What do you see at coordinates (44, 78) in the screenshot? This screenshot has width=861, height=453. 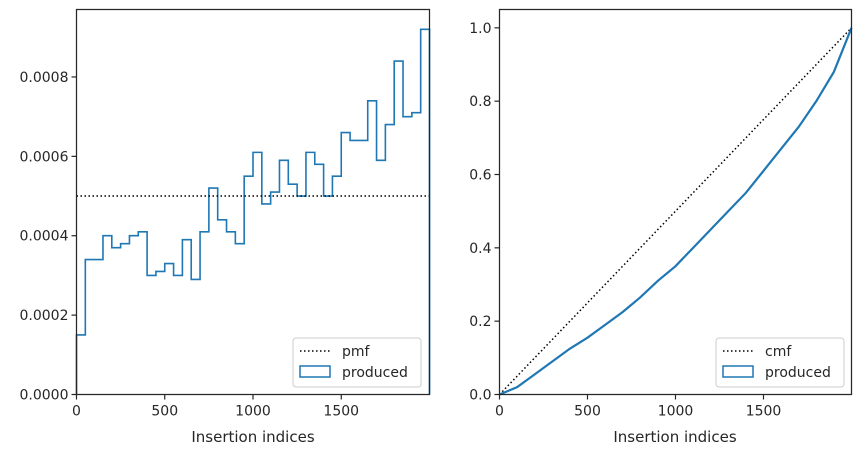 I see `y-tick-label: 0.0008` at bounding box center [44, 78].